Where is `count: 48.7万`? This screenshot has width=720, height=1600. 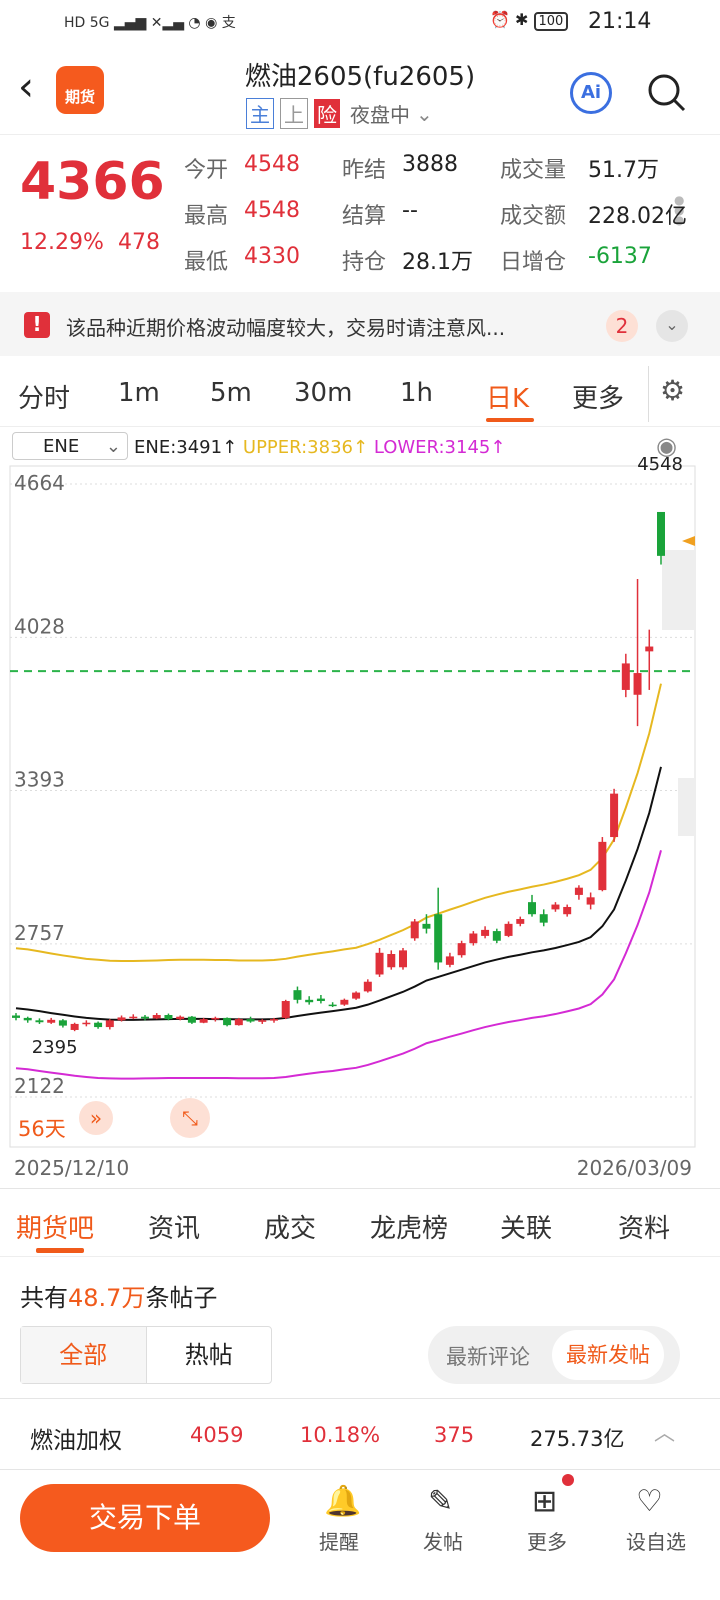 count: 48.7万 is located at coordinates (107, 1298).